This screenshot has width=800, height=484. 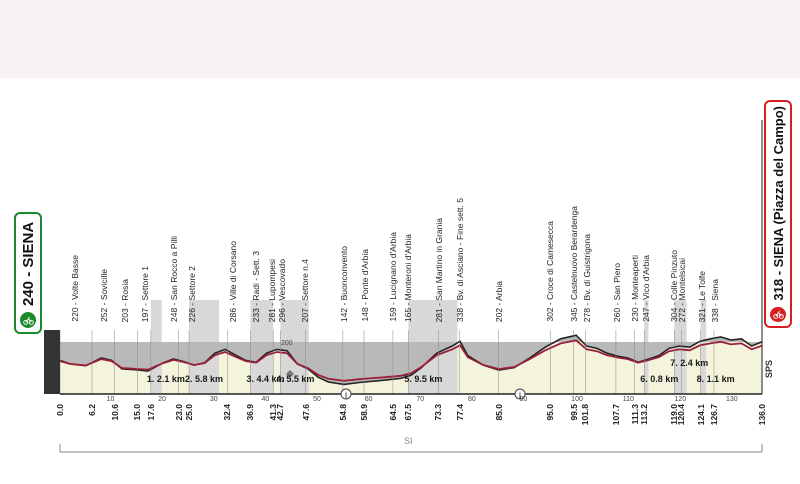 I want to click on km-label: 10.6, so click(x=114, y=412).